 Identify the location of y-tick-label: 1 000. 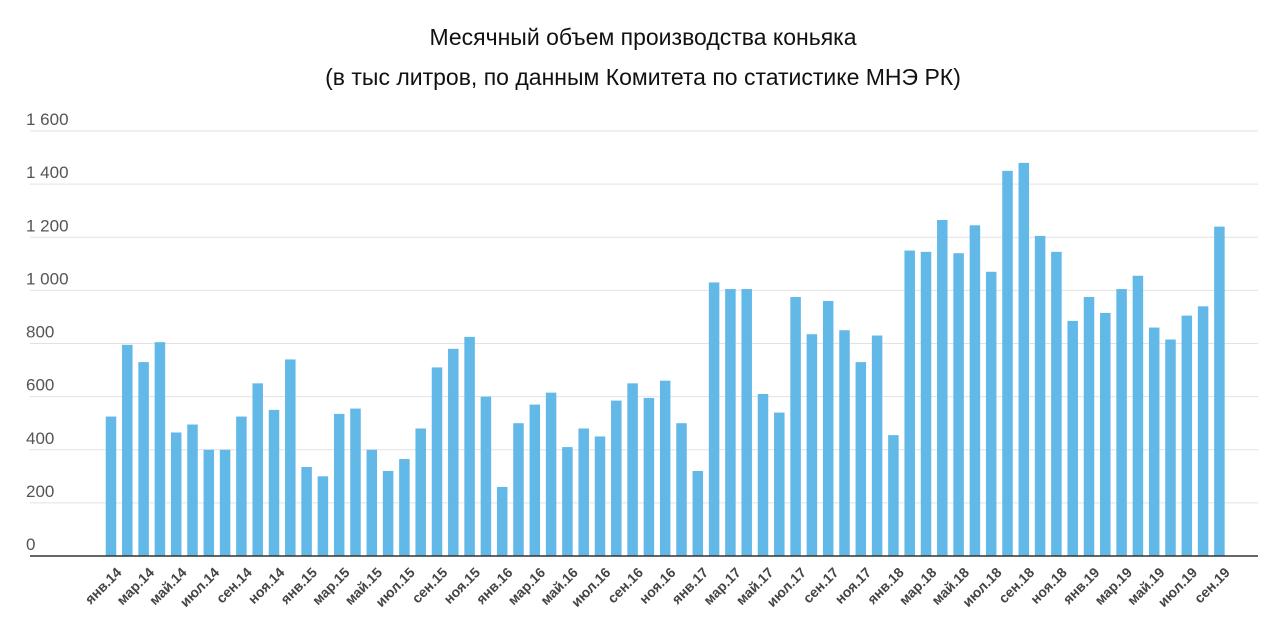
(47, 278).